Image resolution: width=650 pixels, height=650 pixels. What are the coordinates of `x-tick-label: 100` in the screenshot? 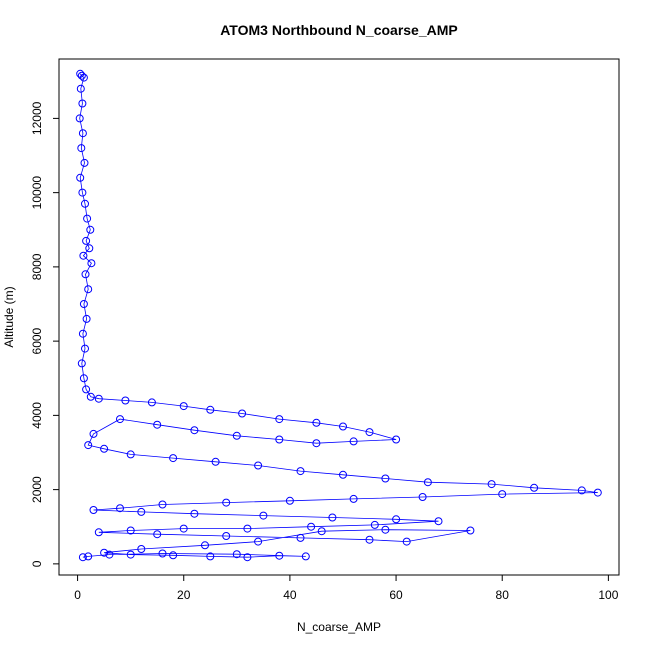 It's located at (608, 595).